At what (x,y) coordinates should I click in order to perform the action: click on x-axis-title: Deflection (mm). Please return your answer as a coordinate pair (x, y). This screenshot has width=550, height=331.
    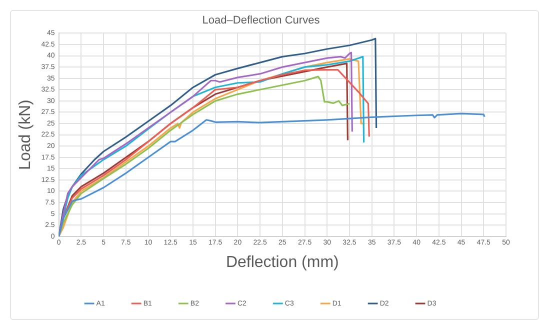
    Looking at the image, I should click on (282, 262).